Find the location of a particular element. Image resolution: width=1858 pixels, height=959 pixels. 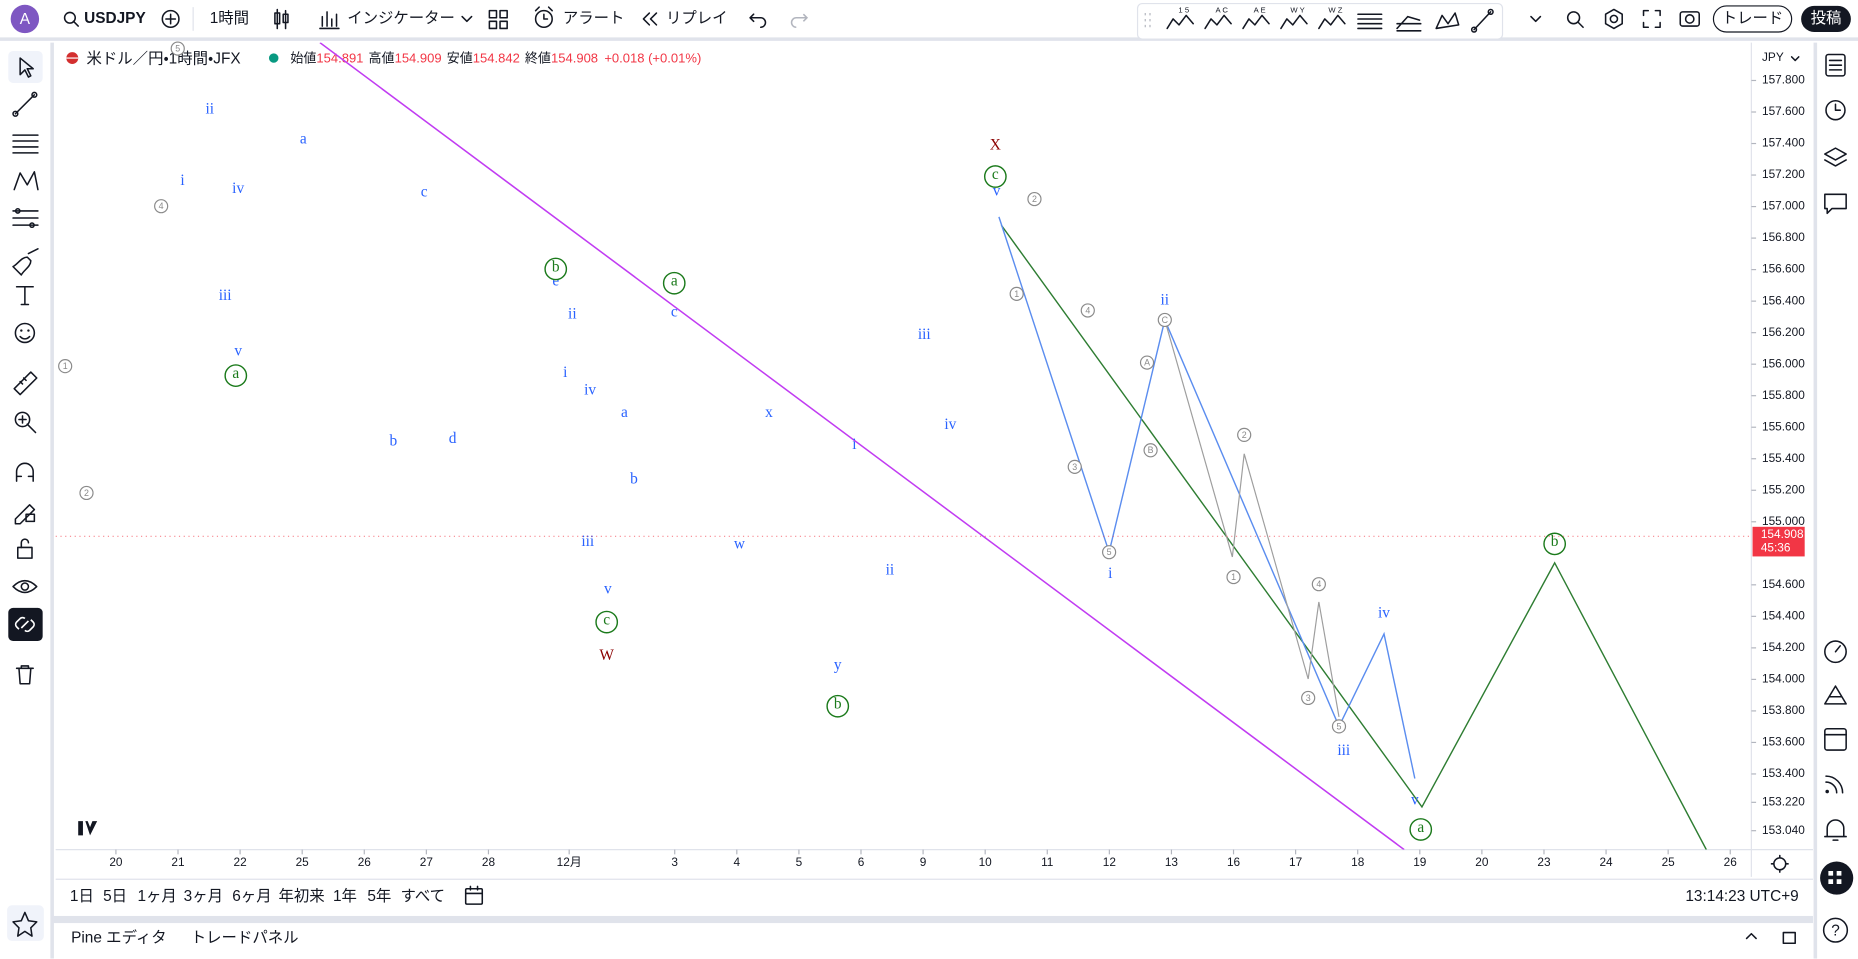

range-button: 1年 is located at coordinates (345, 896).